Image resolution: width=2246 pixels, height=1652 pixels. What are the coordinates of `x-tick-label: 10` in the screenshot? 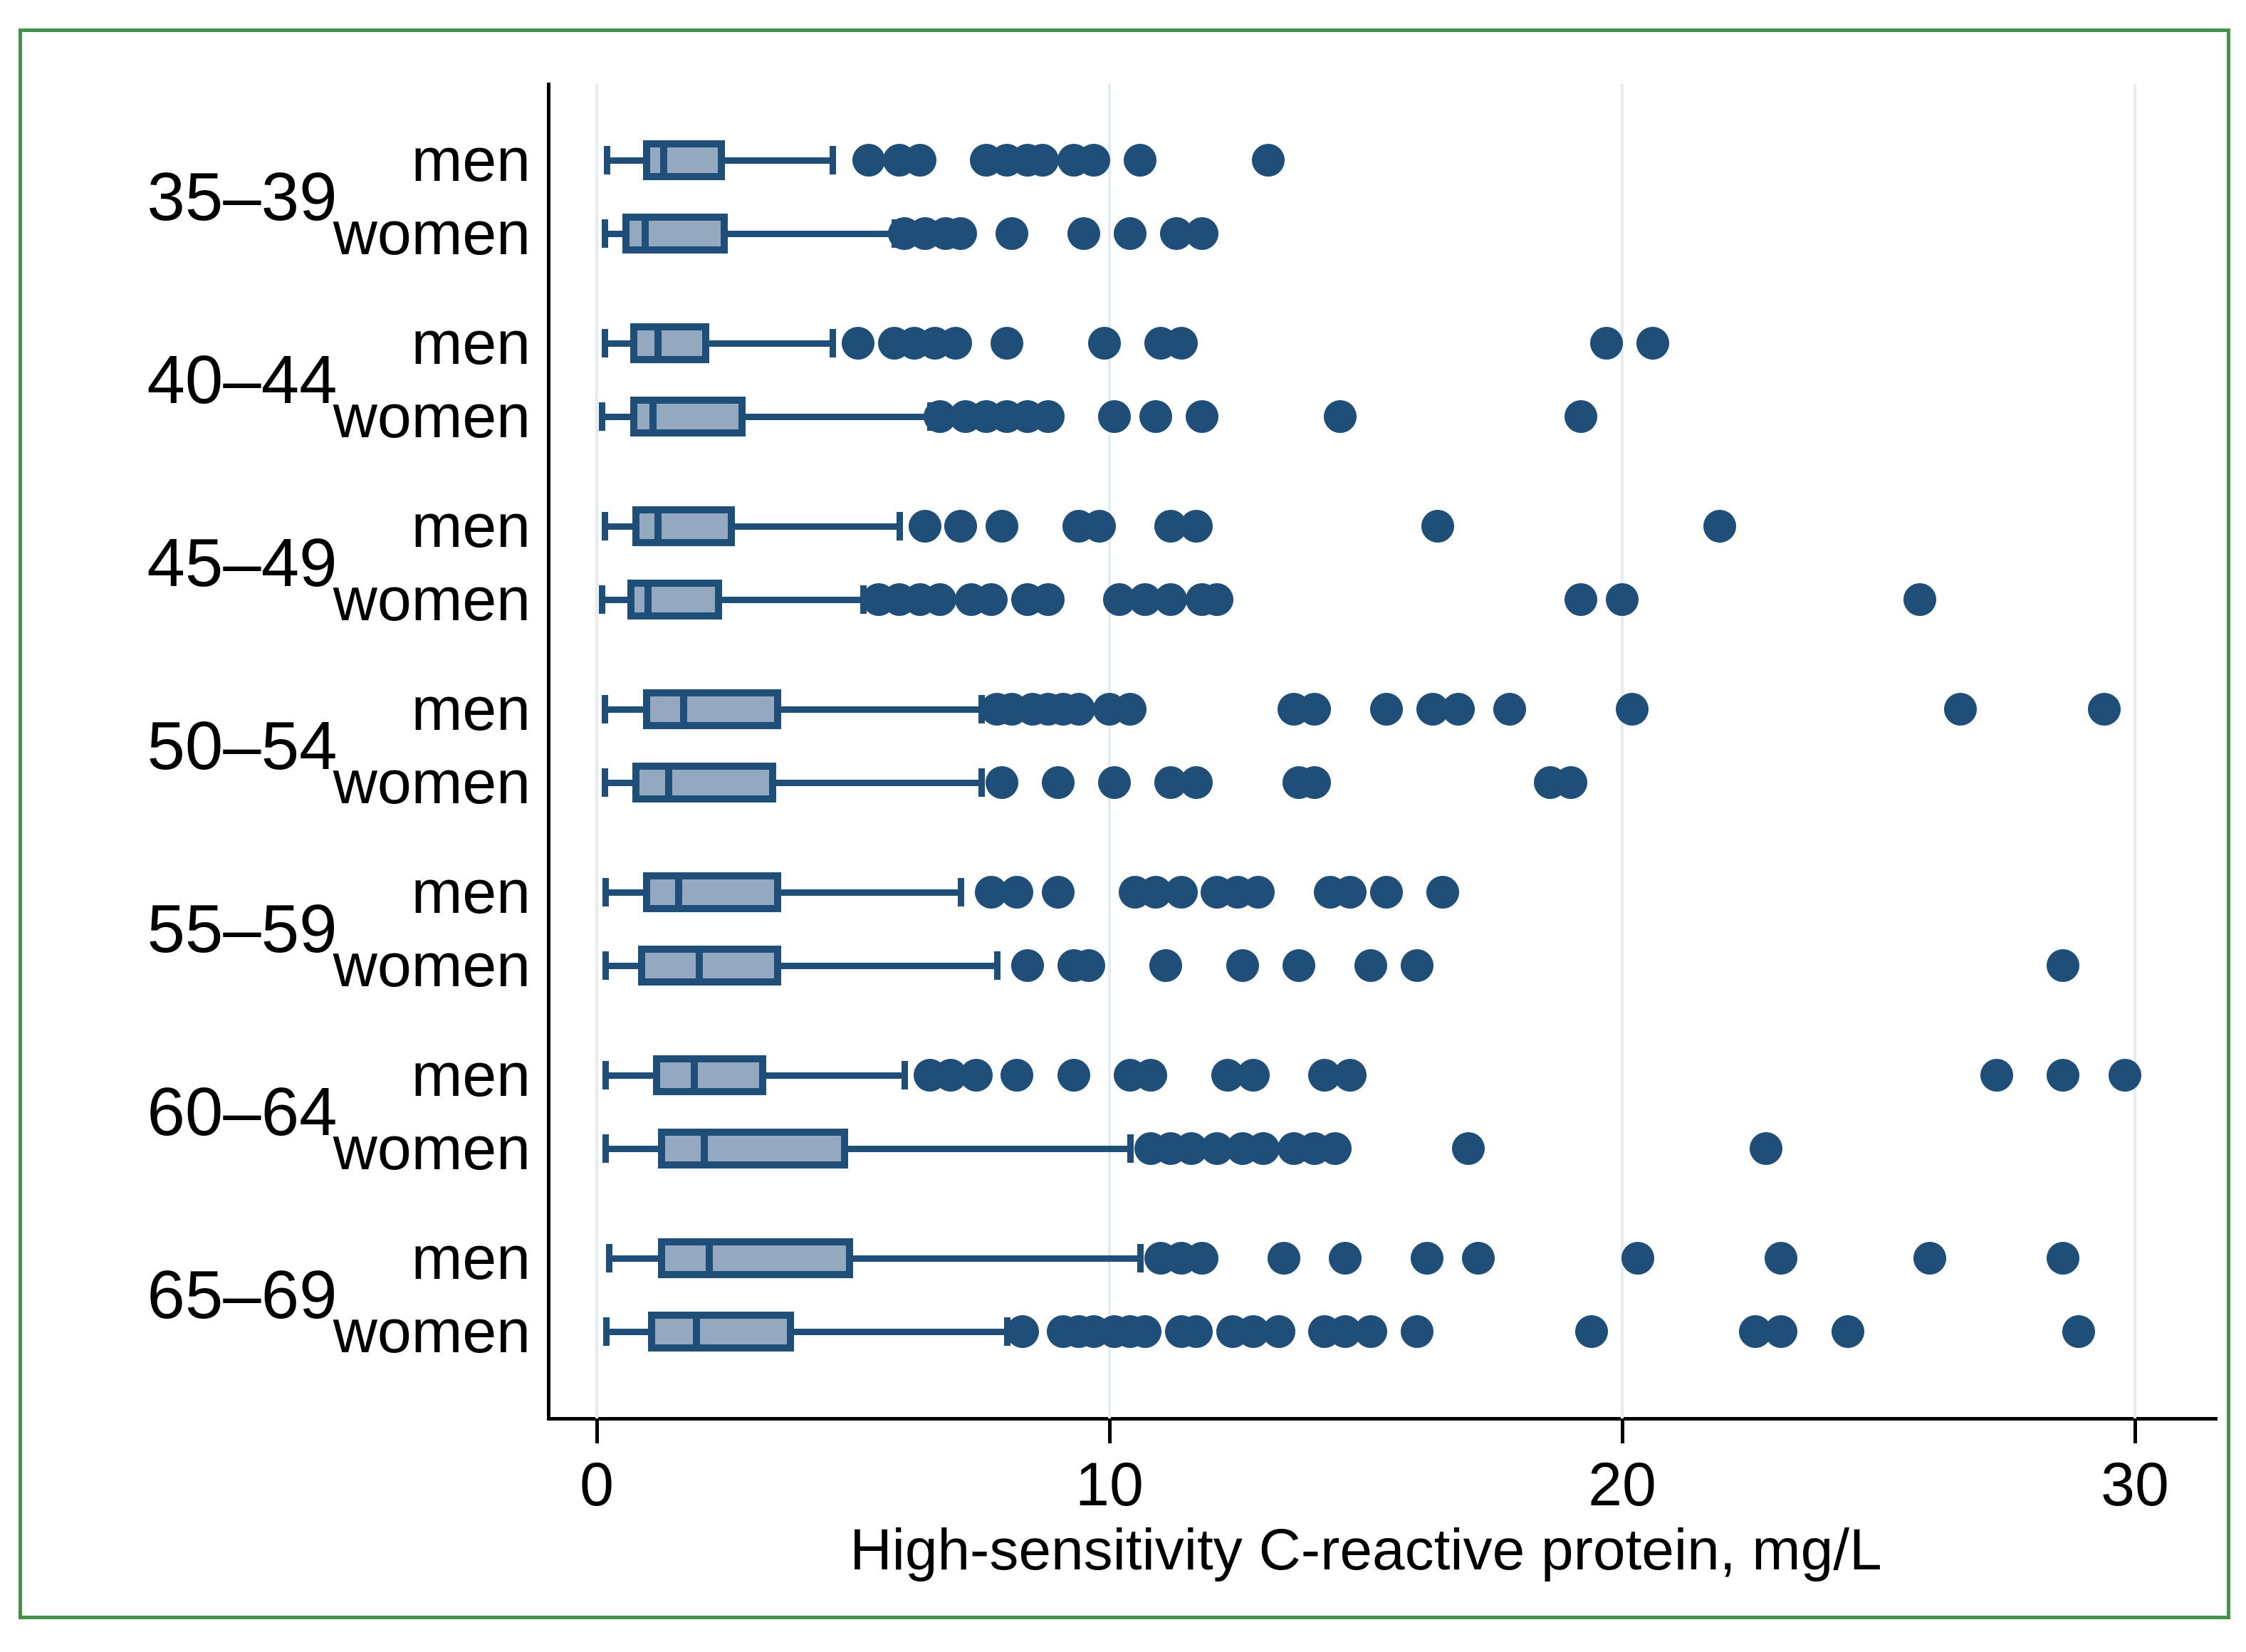 It's located at (1109, 1484).